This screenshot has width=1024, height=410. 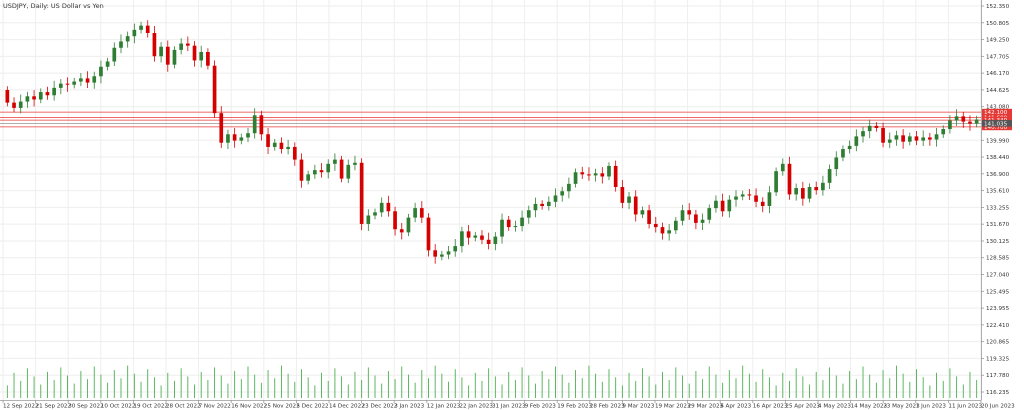 What do you see at coordinates (53, 6) in the screenshot?
I see `chart-title: USDJPY, Daily: US Dollar vs Yen` at bounding box center [53, 6].